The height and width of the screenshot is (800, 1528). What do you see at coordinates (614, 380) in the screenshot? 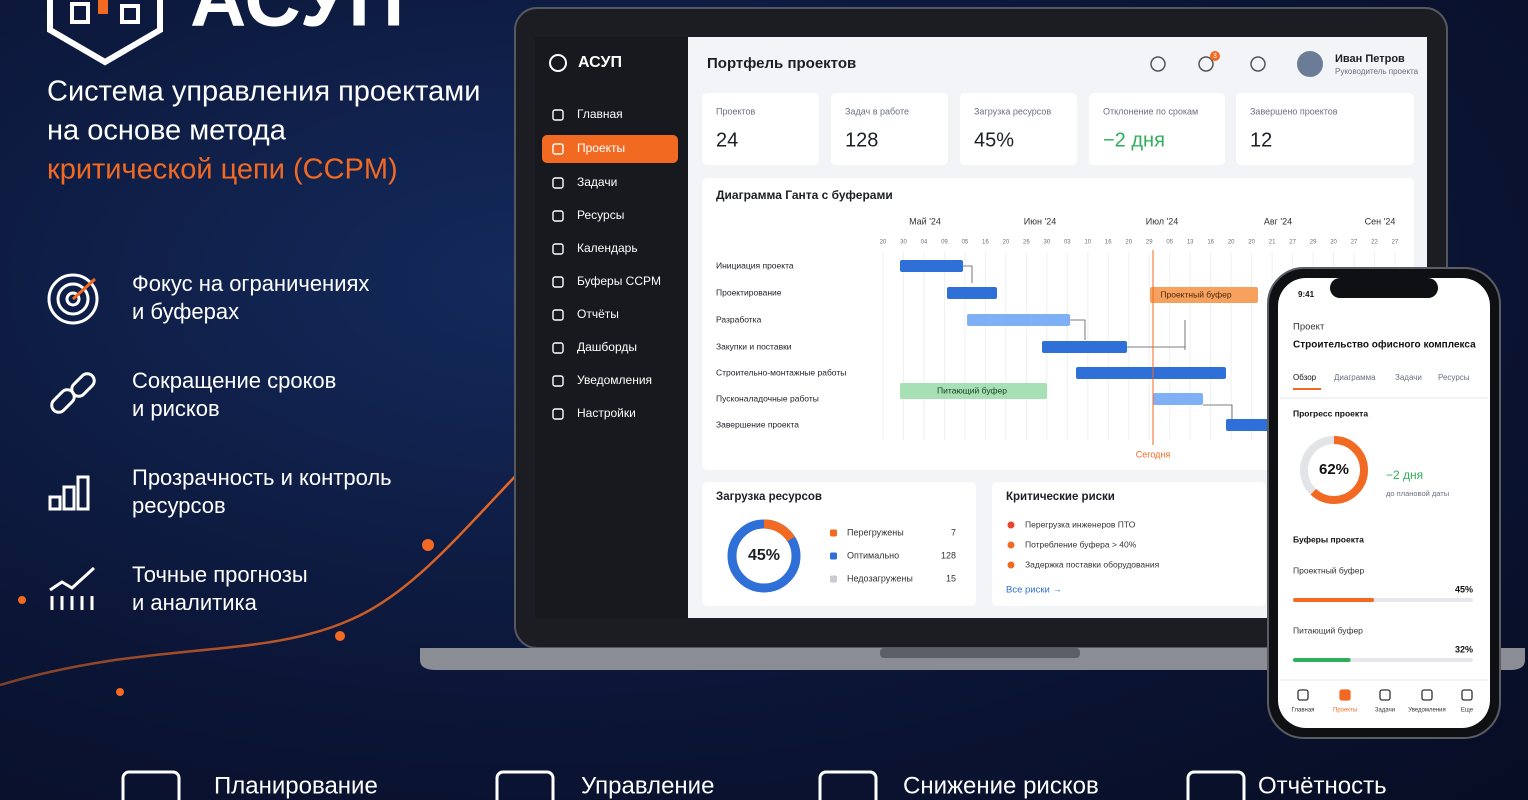
I see `menu-item: Уведомления` at bounding box center [614, 380].